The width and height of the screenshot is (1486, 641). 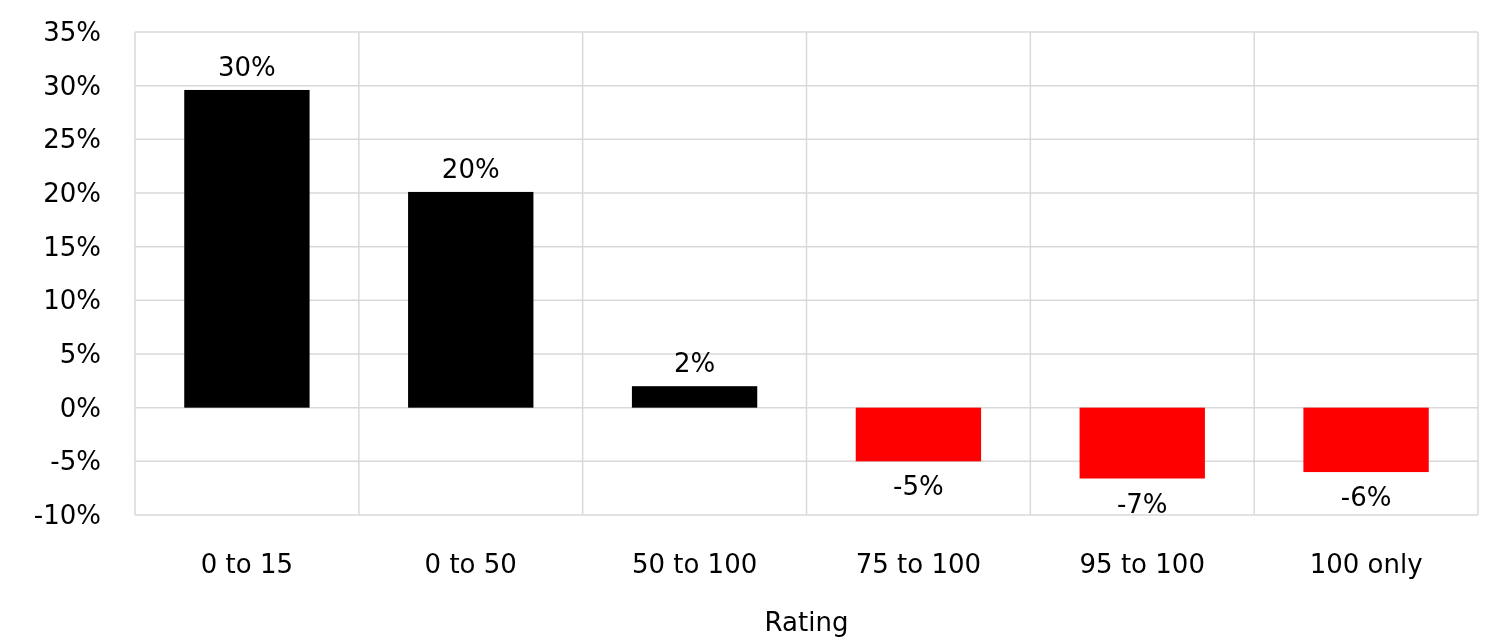 What do you see at coordinates (80, 354) in the screenshot?
I see `y-tick-label: 5%` at bounding box center [80, 354].